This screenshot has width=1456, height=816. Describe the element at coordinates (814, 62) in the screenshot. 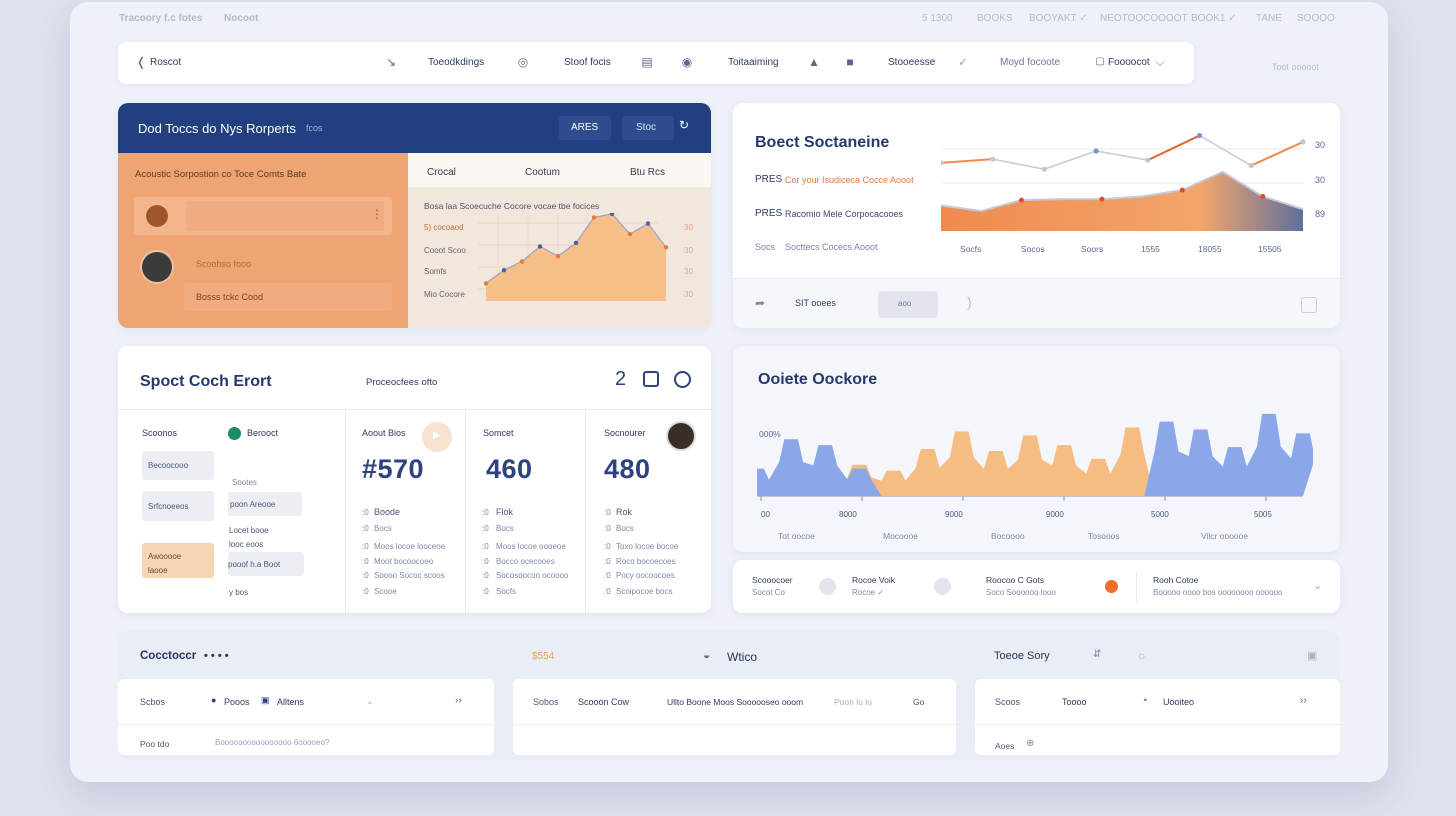

I see `warning-icon: ▲` at that location.